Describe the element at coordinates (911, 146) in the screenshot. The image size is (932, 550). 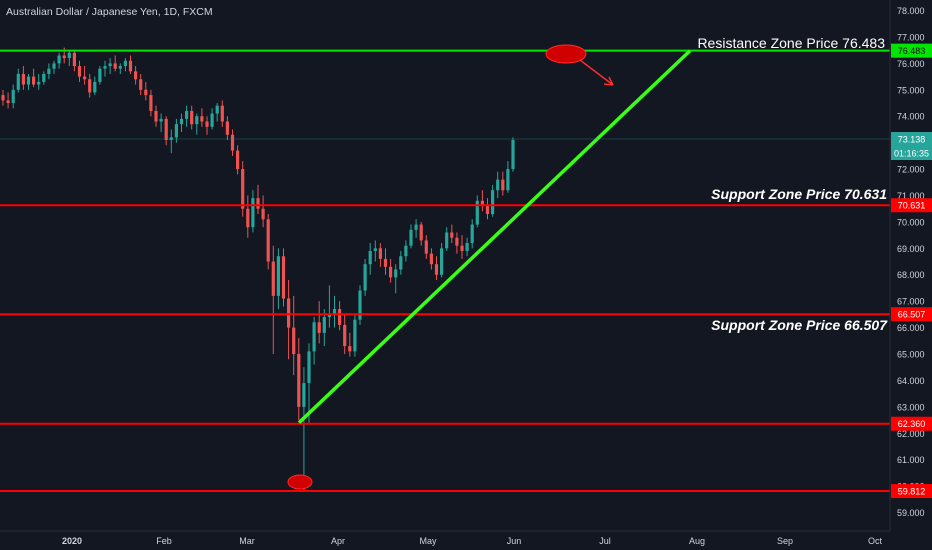
I see `last-price-tag: 73.138 01:16:35` at that location.